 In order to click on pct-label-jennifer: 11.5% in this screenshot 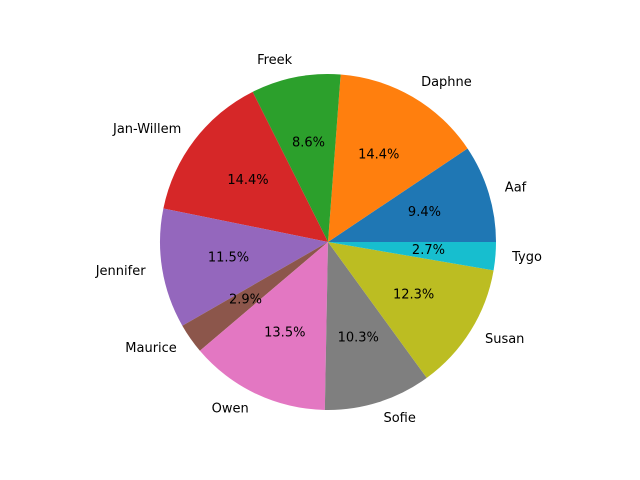, I will do `click(228, 258)`.